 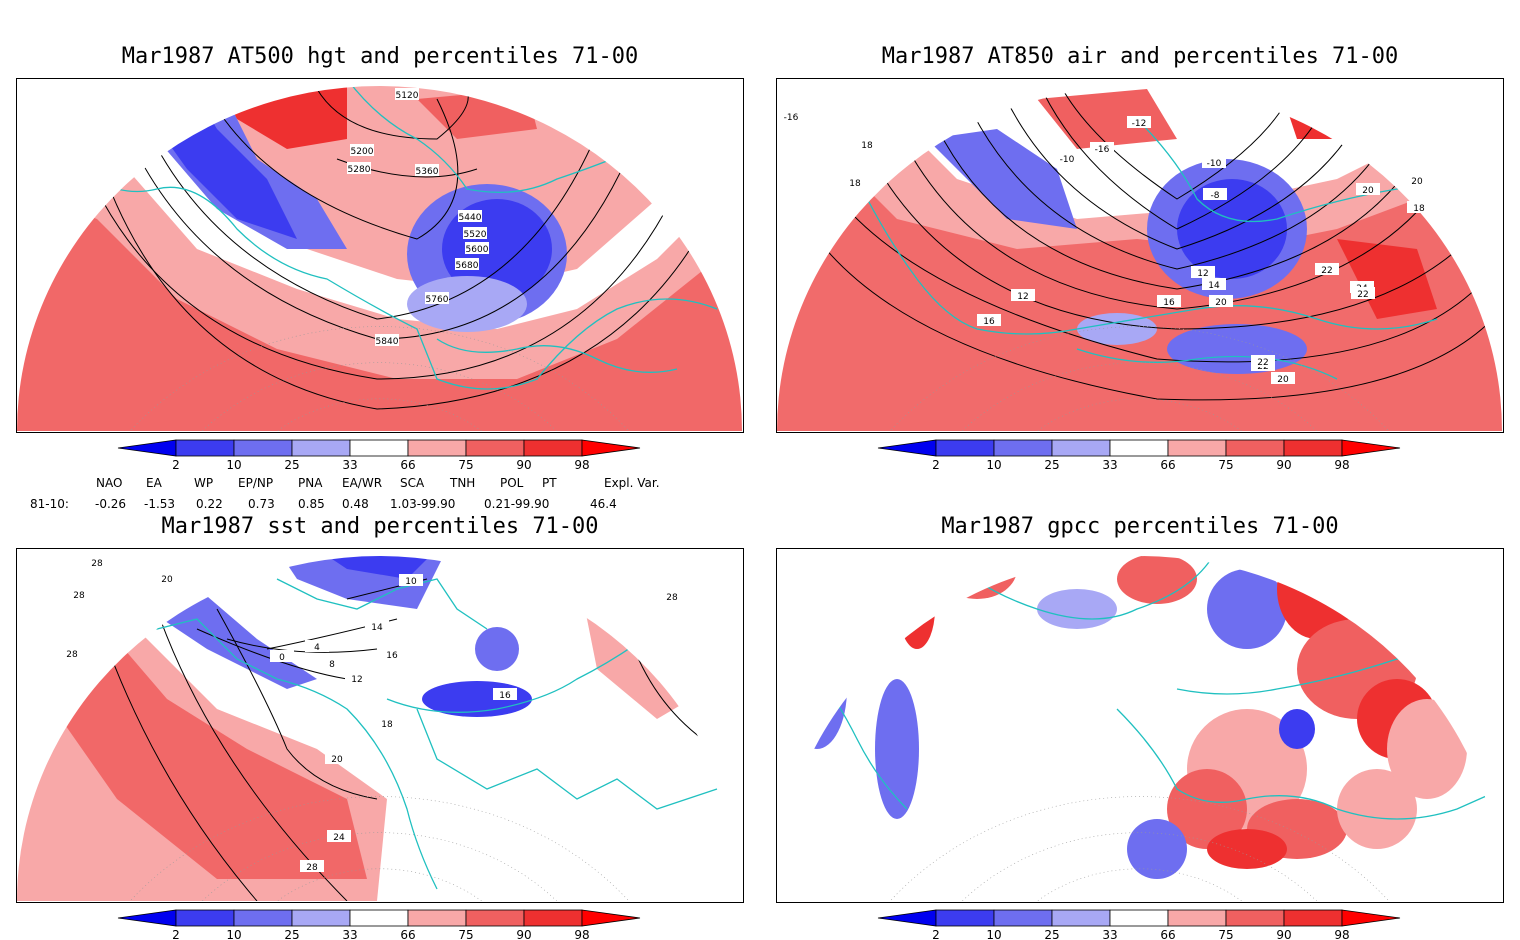 I want to click on contour-label: 5520, so click(x=475, y=235).